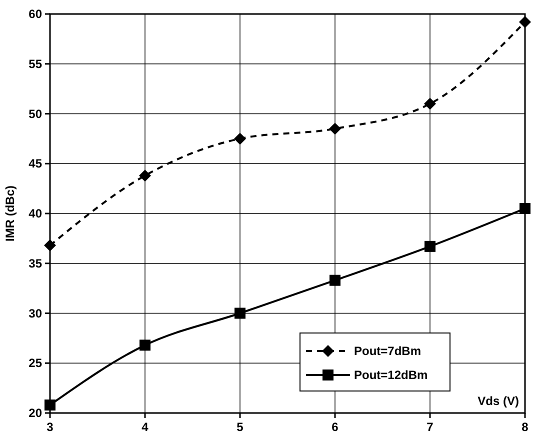 The height and width of the screenshot is (443, 537). Describe the element at coordinates (498, 401) in the screenshot. I see `x-axis-title: Vds (V)` at that location.